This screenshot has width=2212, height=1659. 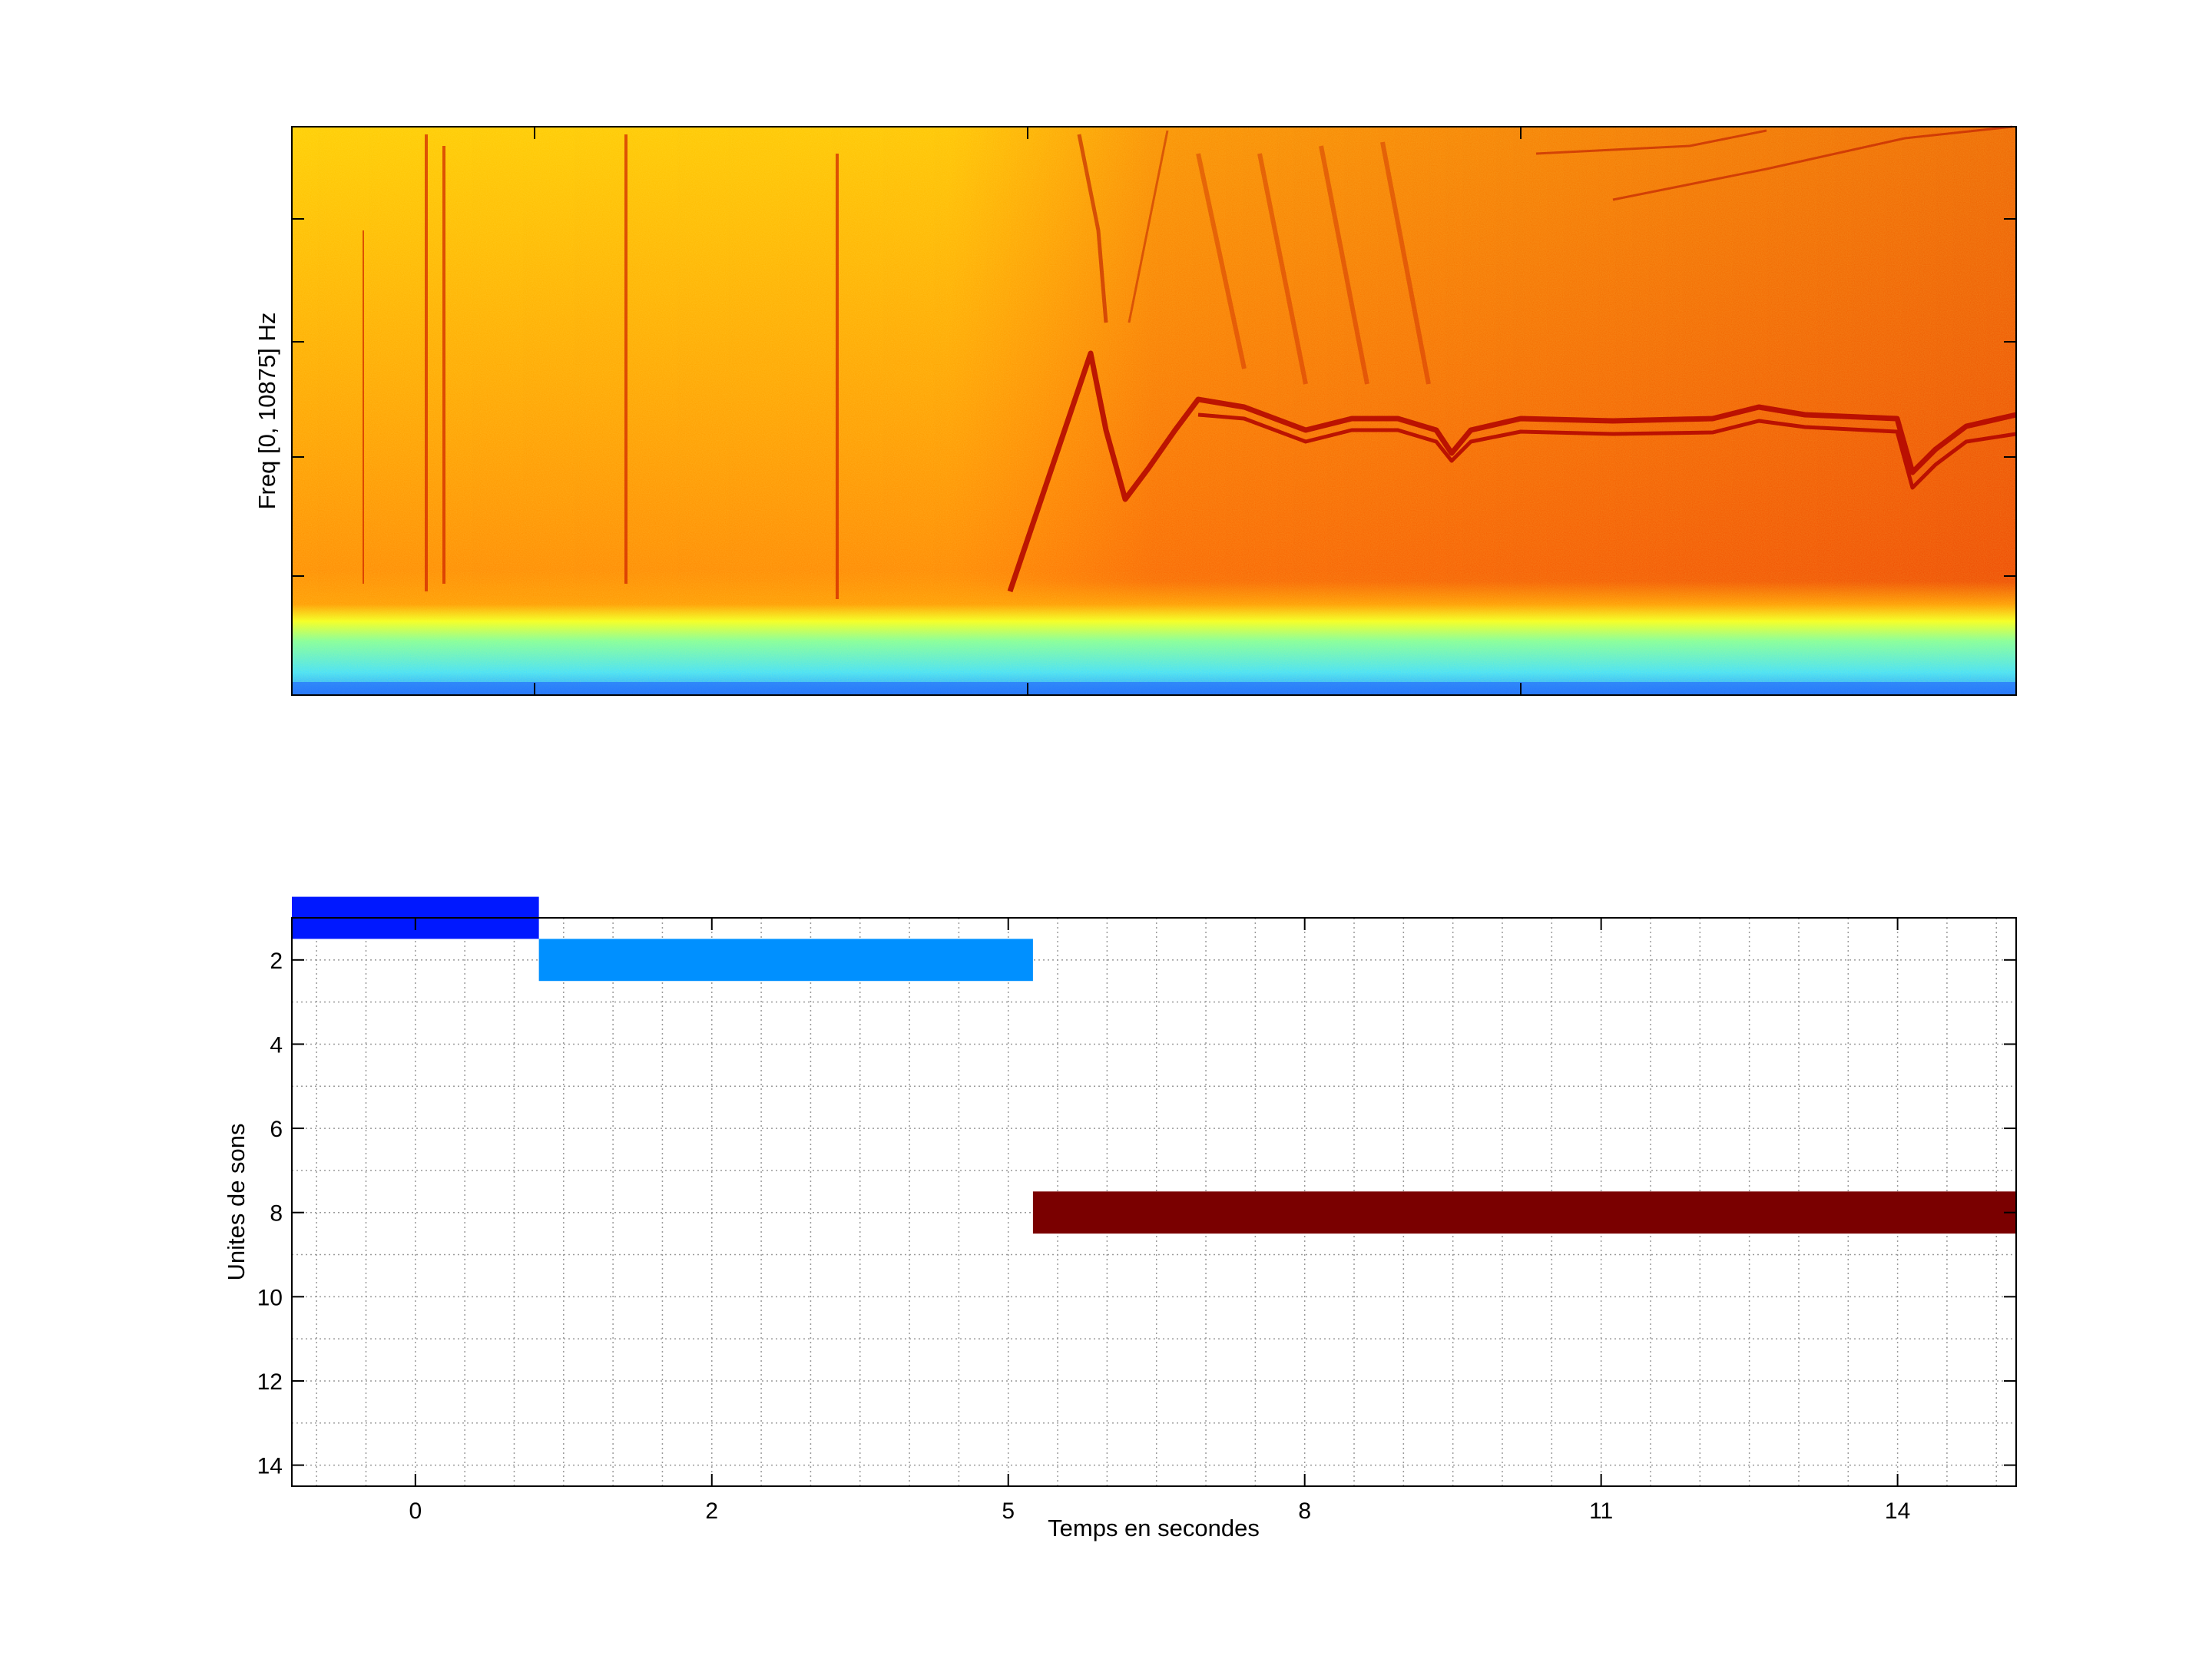 What do you see at coordinates (237, 1202) in the screenshot?
I see `timeline-y-label: Unites de sons` at bounding box center [237, 1202].